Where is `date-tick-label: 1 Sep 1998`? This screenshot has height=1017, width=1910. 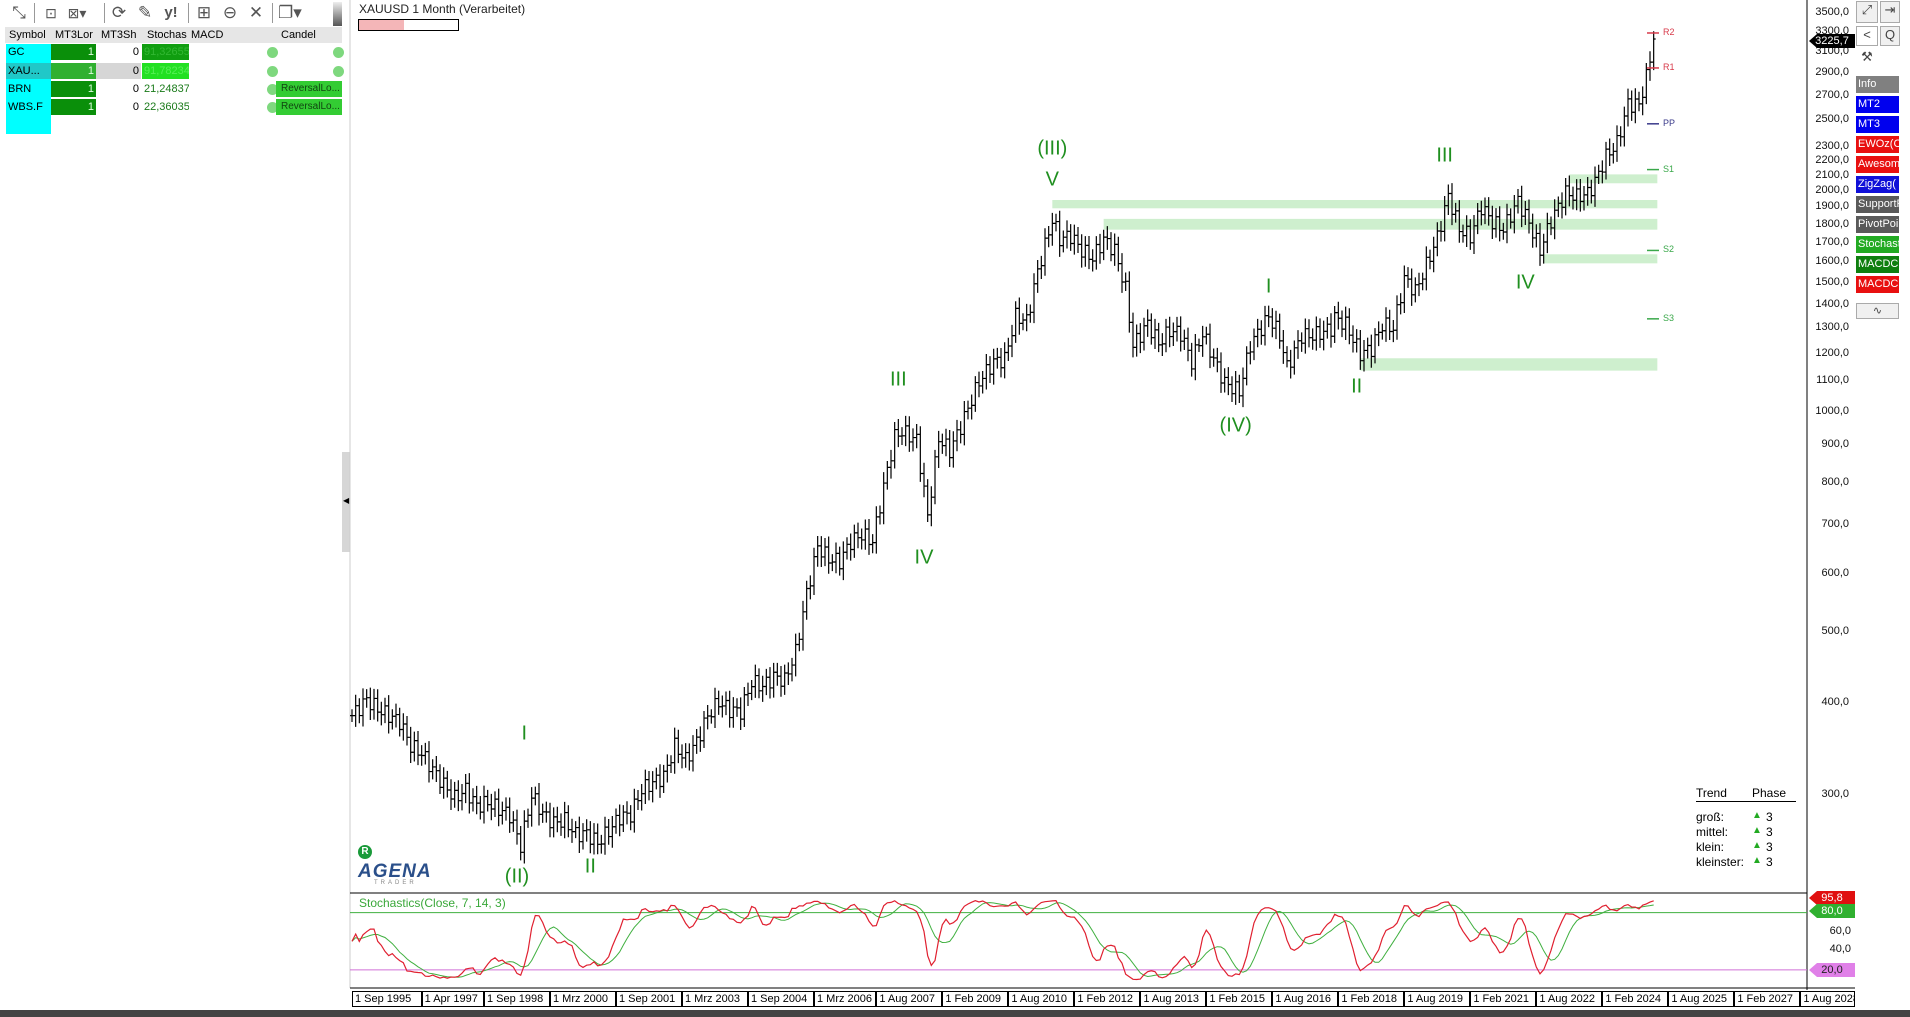 date-tick-label: 1 Sep 1998 is located at coordinates (517, 999).